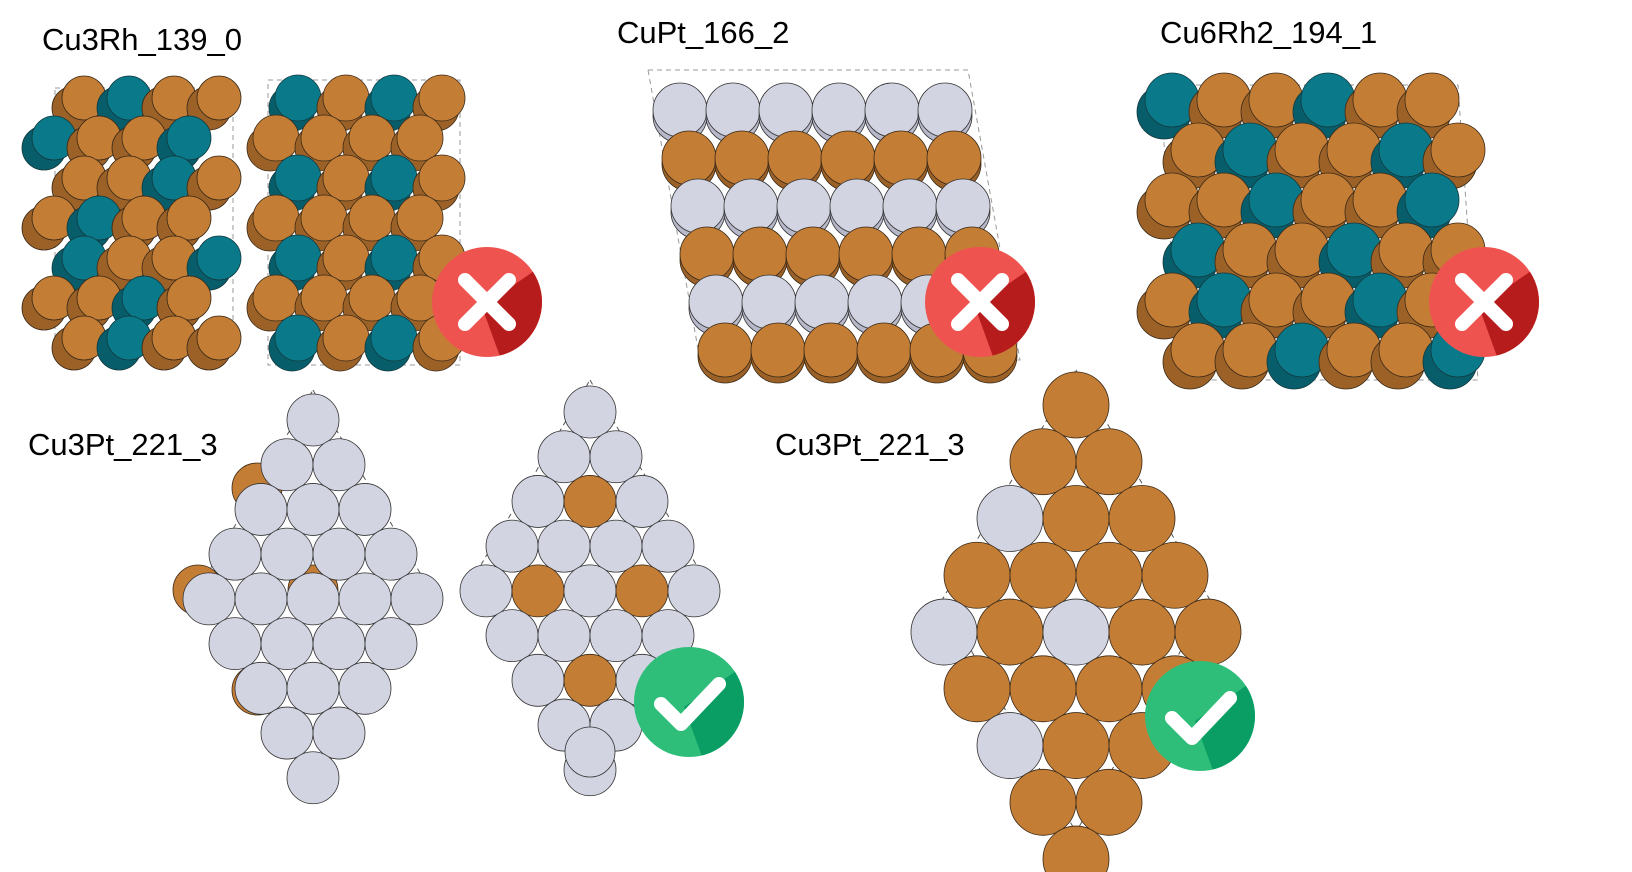  What do you see at coordinates (689, 702) in the screenshot?
I see `check-icon` at bounding box center [689, 702].